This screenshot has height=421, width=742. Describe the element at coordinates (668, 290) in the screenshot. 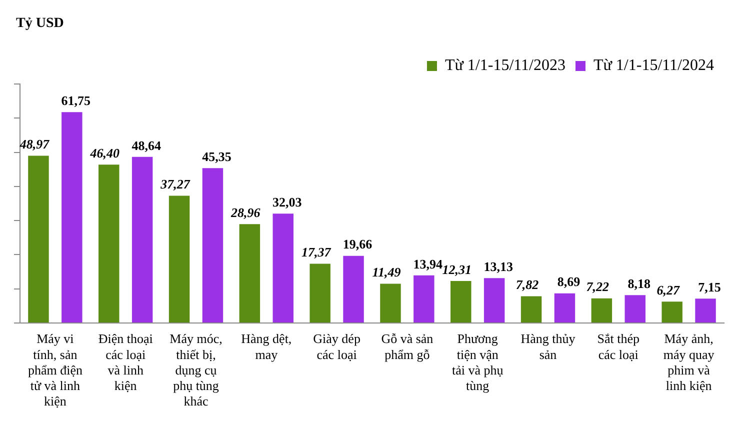

I see `data-label: 6,27` at that location.